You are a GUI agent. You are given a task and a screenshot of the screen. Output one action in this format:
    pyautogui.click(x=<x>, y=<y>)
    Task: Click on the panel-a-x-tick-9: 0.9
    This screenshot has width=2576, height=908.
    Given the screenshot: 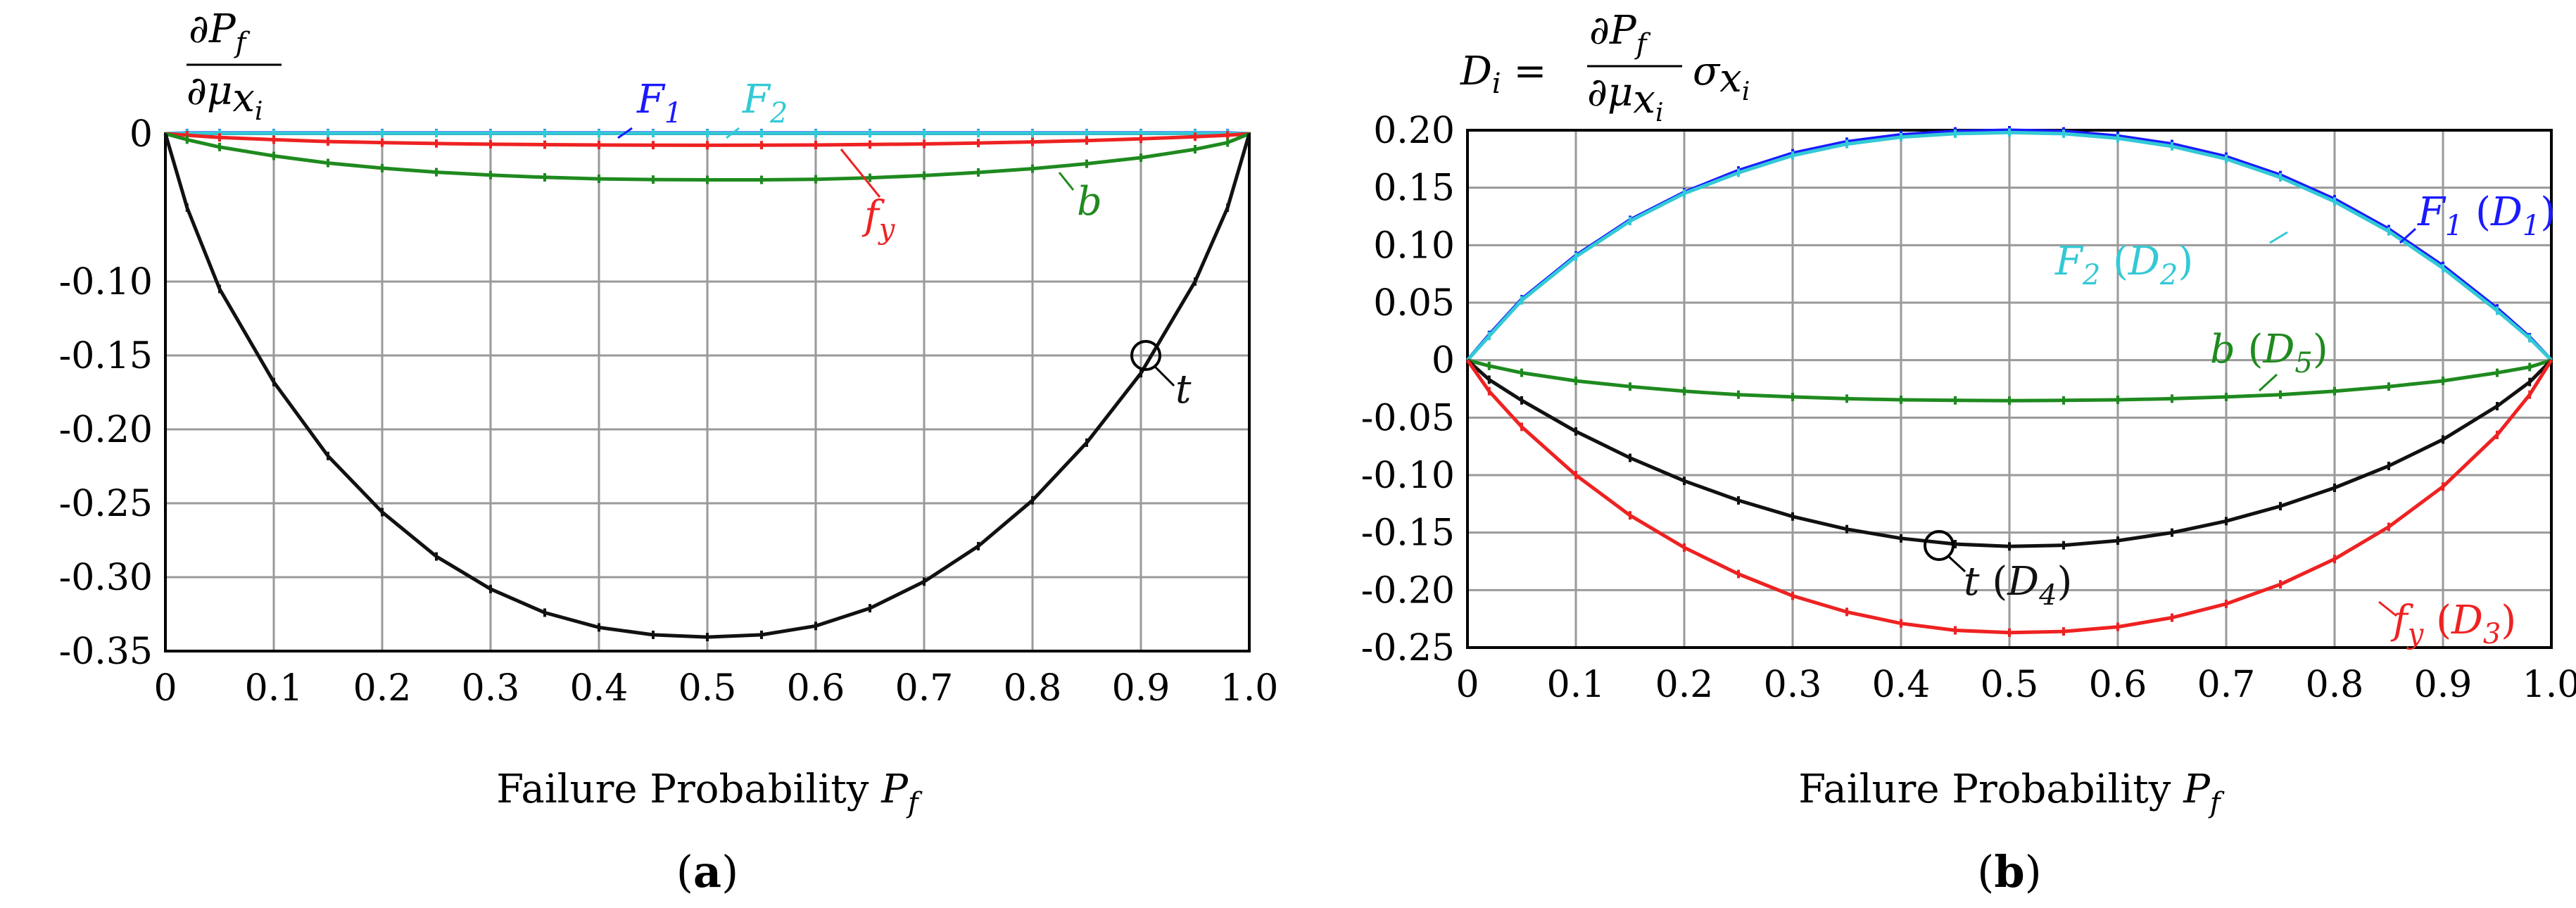 What is the action you would take?
    pyautogui.click(x=1141, y=688)
    